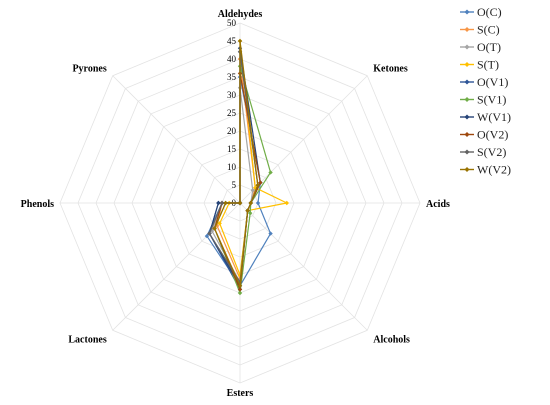 The width and height of the screenshot is (550, 405). I want to click on legend-label: S(V2), so click(491, 152).